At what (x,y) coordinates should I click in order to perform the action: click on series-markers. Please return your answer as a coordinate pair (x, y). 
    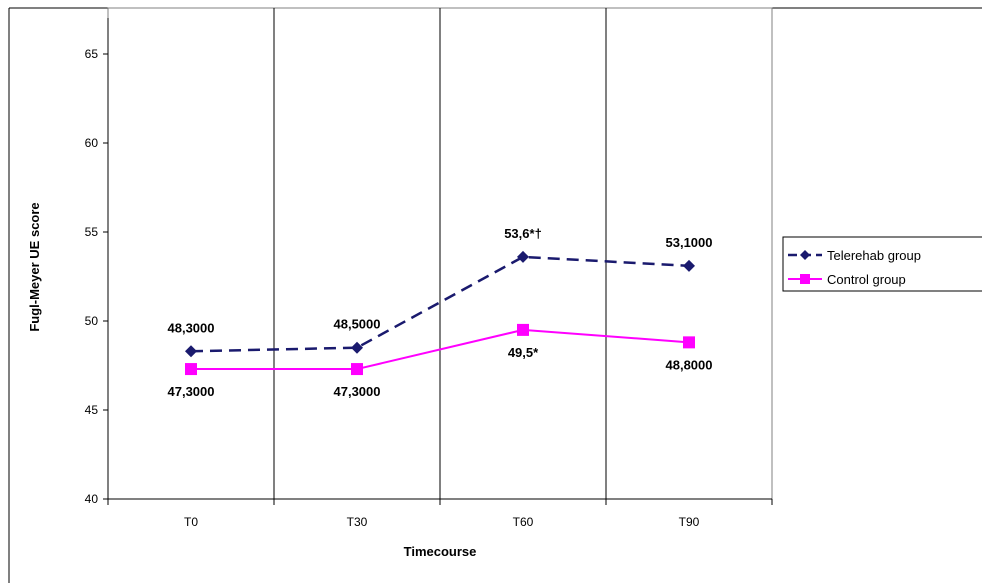
    Looking at the image, I should click on (440, 313).